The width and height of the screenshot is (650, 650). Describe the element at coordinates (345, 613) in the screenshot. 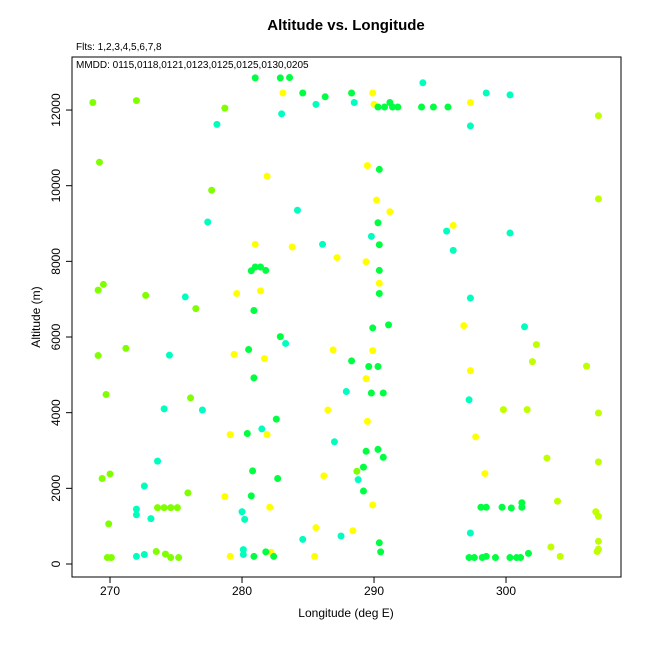

I see `x-axis-label: Longitude (deg E)` at that location.